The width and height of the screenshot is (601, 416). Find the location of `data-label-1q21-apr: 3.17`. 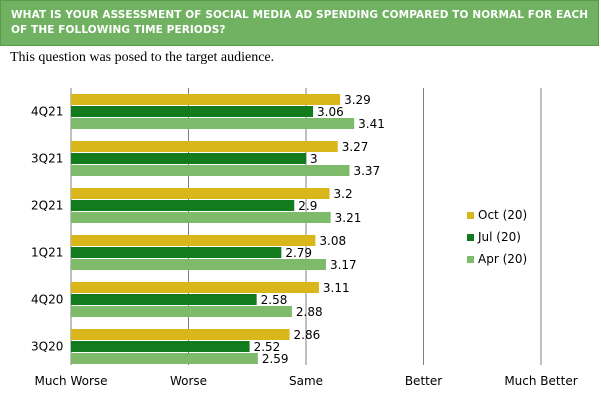

data-label-1q21-apr: 3.17 is located at coordinates (343, 265).